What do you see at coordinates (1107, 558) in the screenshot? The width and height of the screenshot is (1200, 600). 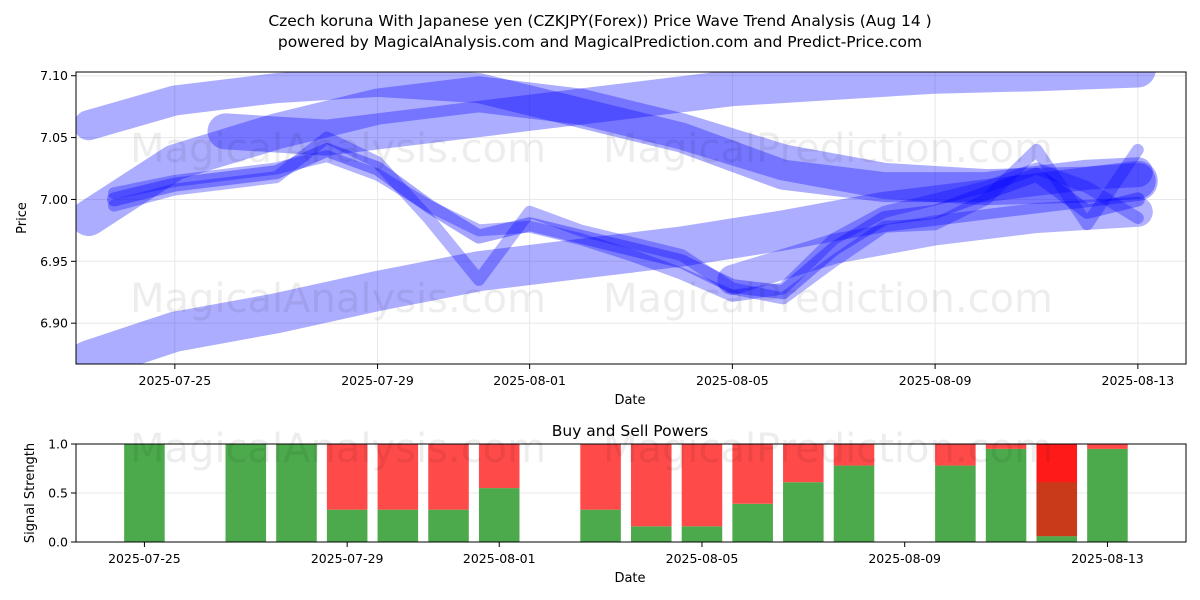 I see `signal-x-tick-label-5: 2025-08-13` at bounding box center [1107, 558].